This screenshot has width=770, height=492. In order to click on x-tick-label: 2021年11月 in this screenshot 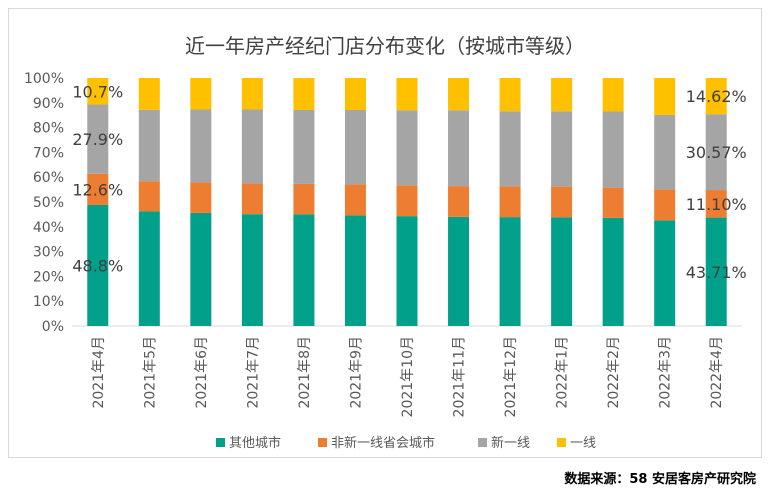, I will do `click(460, 376)`.